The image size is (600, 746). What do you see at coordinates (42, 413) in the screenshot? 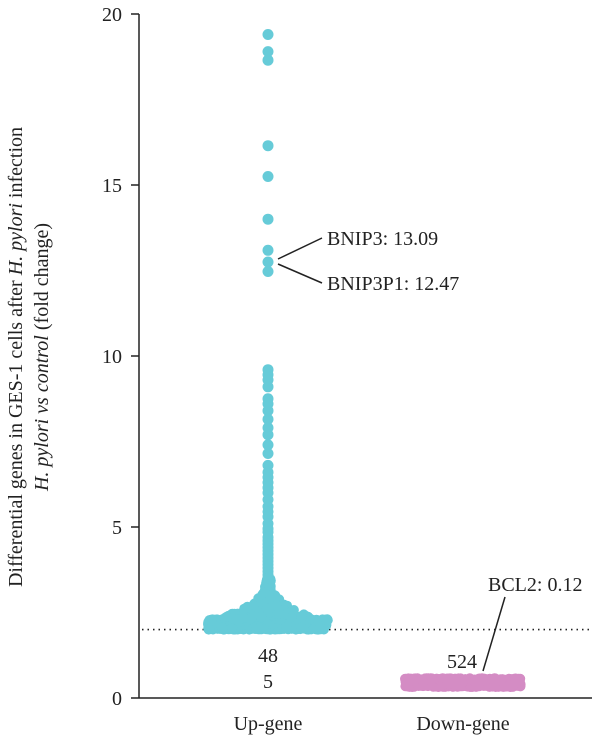
I see `y-axis-title-part-4: H. pylori vs control` at bounding box center [42, 413].